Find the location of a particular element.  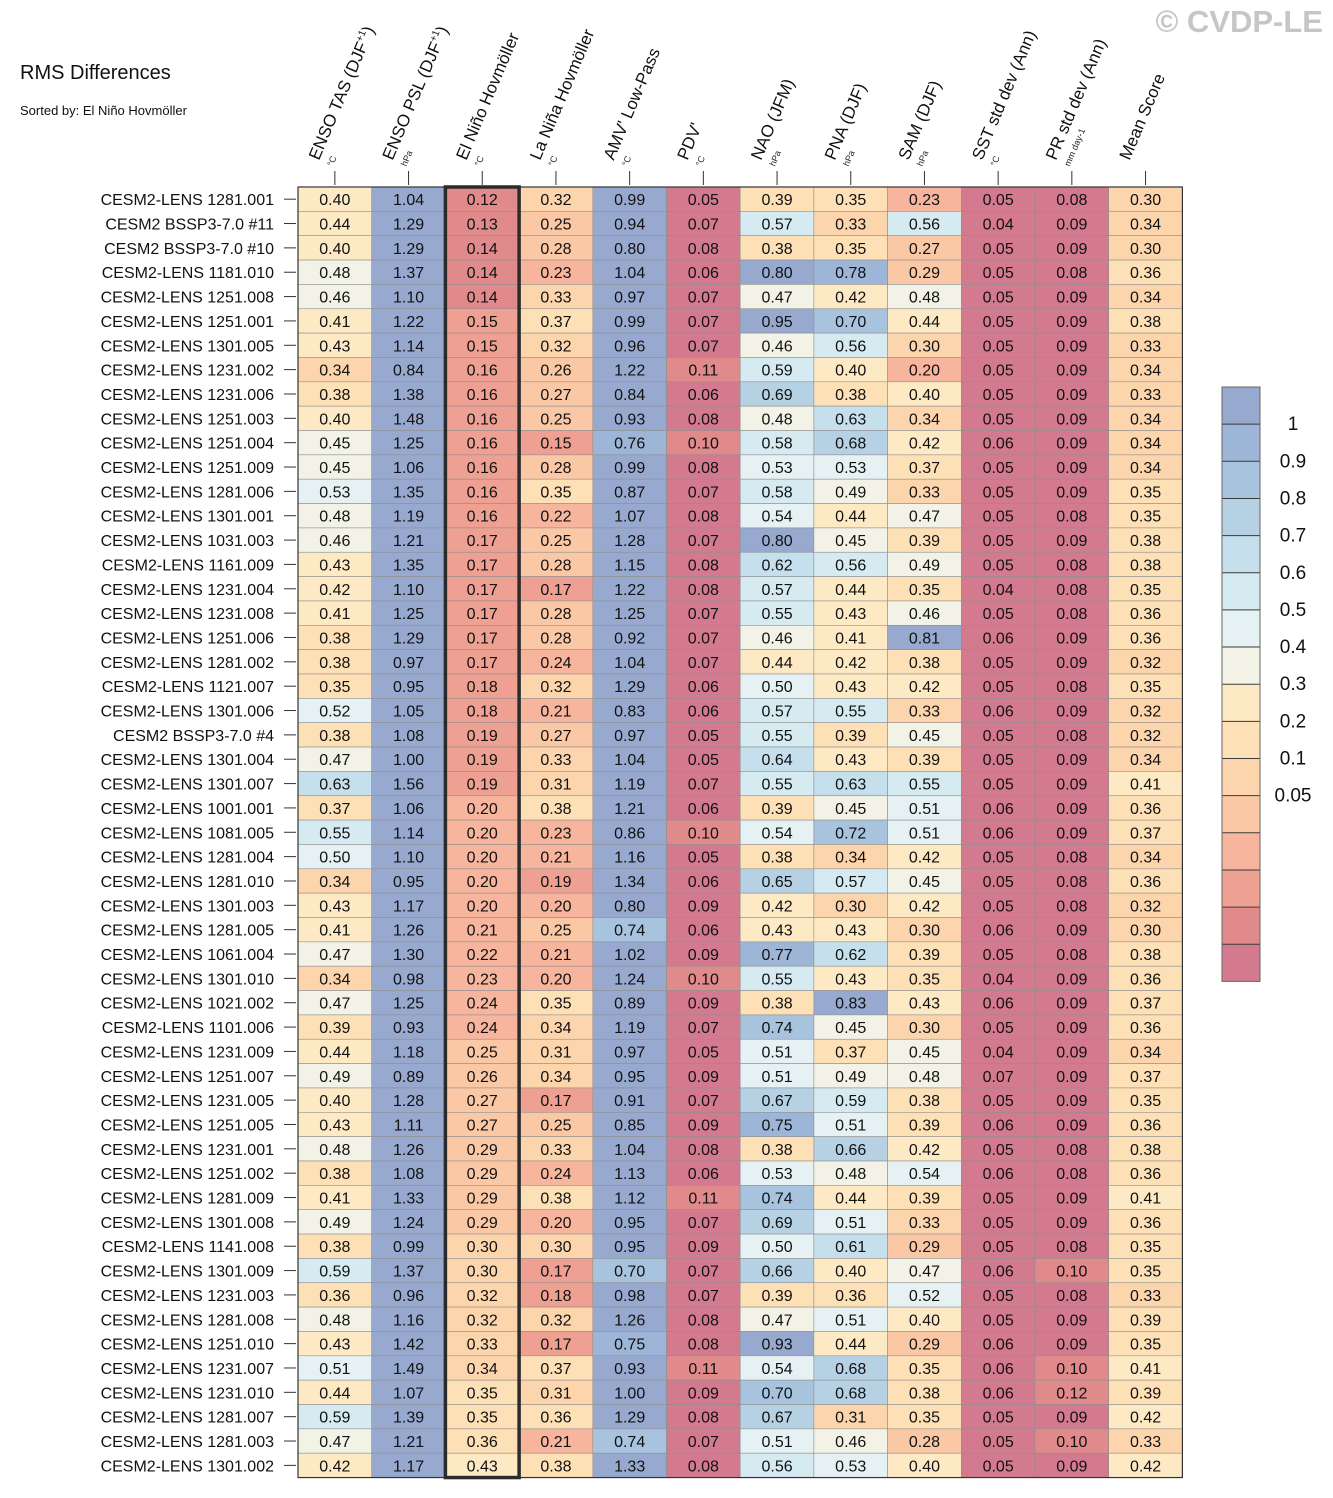

cell-value: 0.10 is located at coordinates (703, 444).